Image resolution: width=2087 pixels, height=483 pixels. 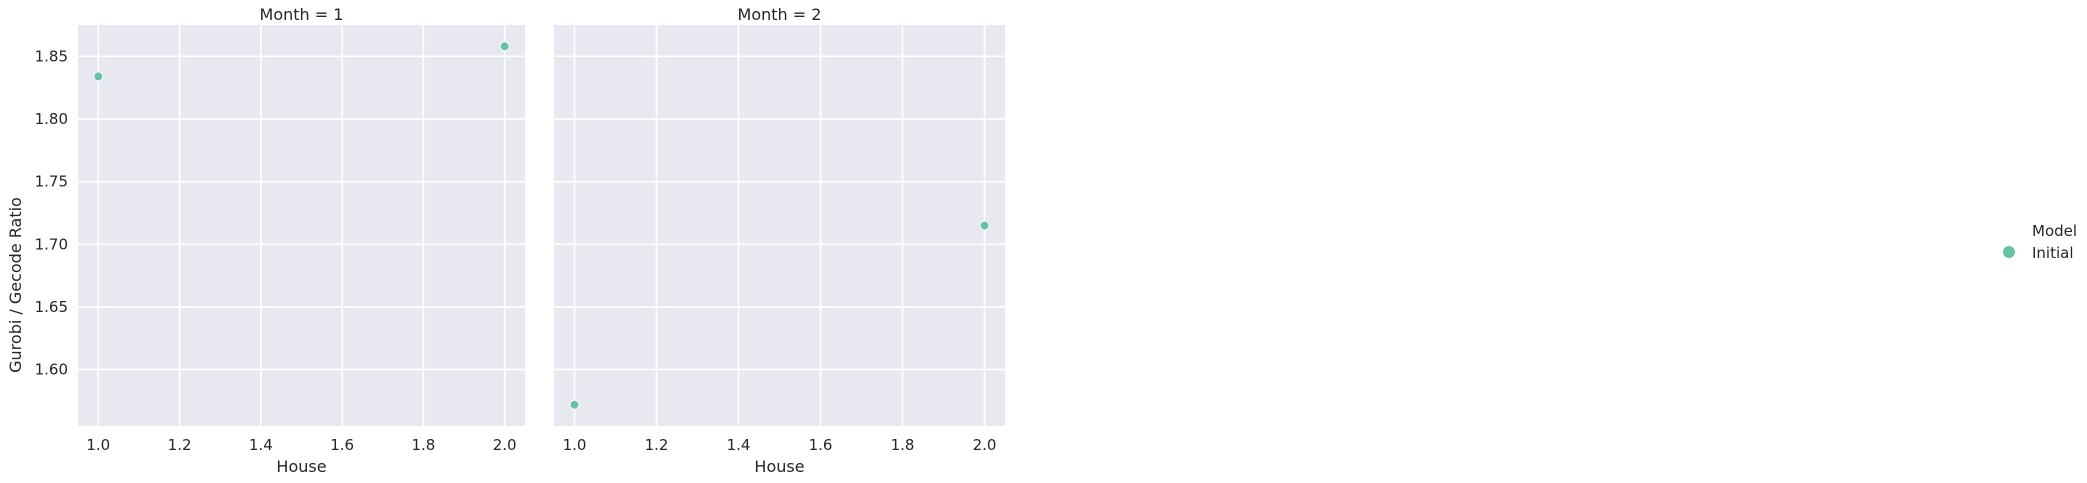 I want to click on legend-title: Model, so click(x=2054, y=231).